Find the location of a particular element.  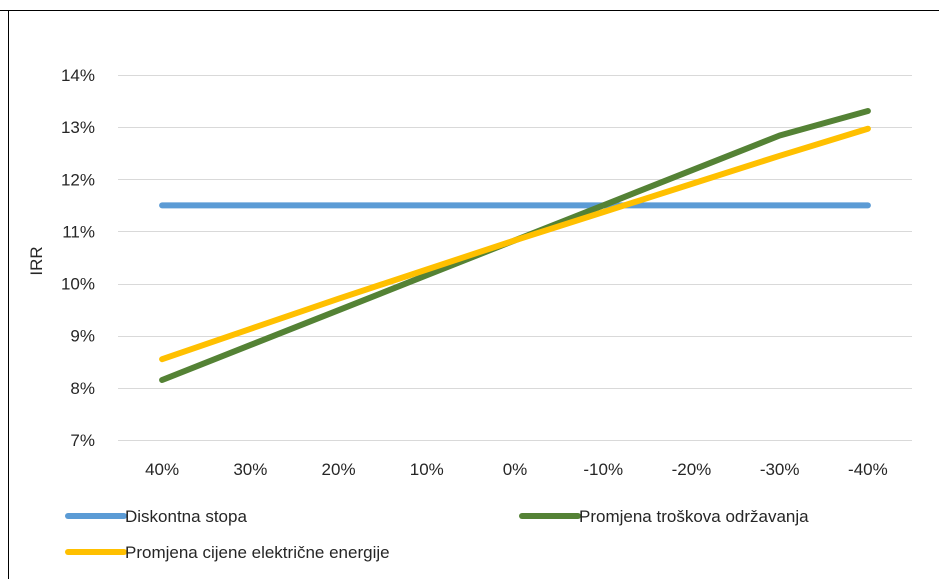

legend-item: Diskontna stopa is located at coordinates (156, 516).